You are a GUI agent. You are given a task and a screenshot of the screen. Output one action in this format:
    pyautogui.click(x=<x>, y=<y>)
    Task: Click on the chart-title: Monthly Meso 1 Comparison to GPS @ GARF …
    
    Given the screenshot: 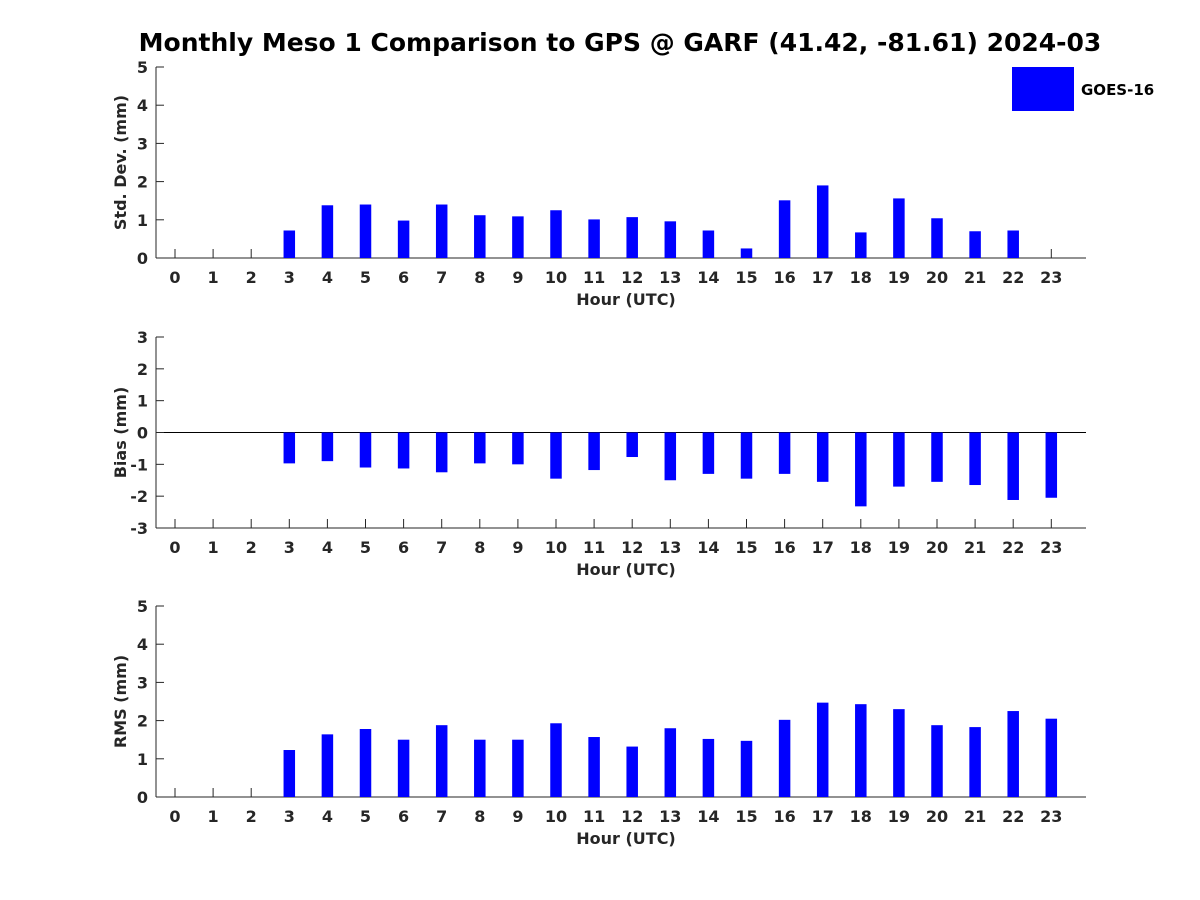 What is the action you would take?
    pyautogui.click(x=620, y=42)
    